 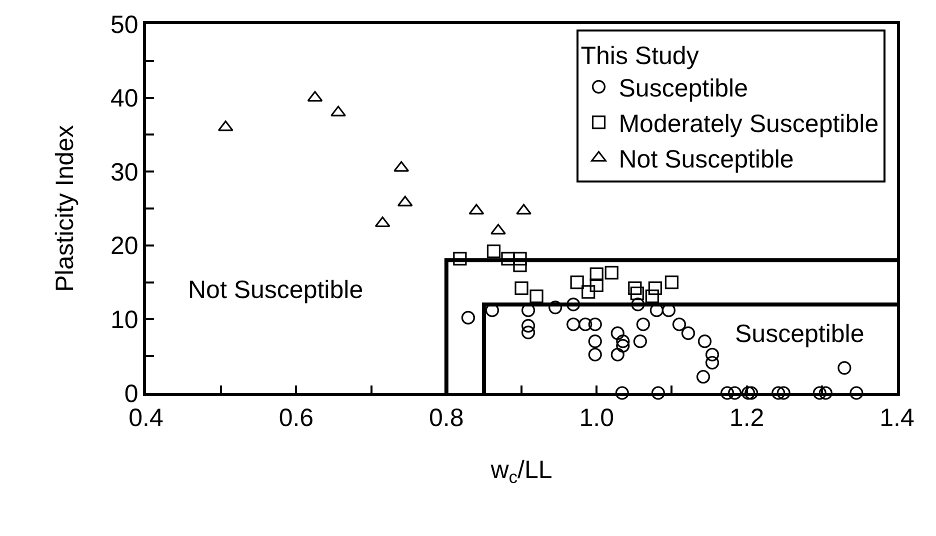 I want to click on y-tick-label: 10, so click(x=124, y=320).